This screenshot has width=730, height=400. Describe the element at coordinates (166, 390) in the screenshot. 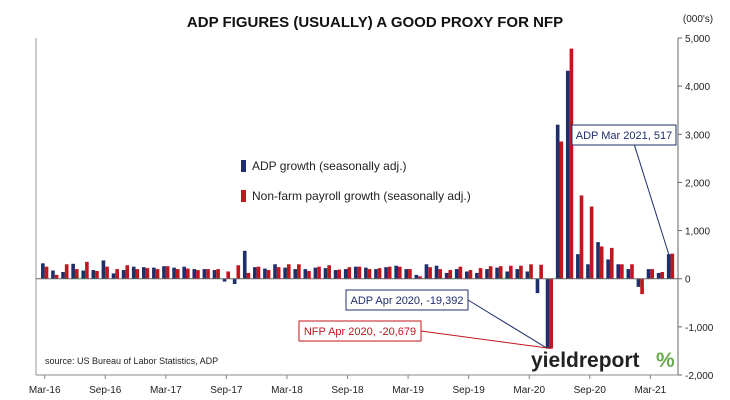

I see `x-tick-label: Mar-17` at that location.